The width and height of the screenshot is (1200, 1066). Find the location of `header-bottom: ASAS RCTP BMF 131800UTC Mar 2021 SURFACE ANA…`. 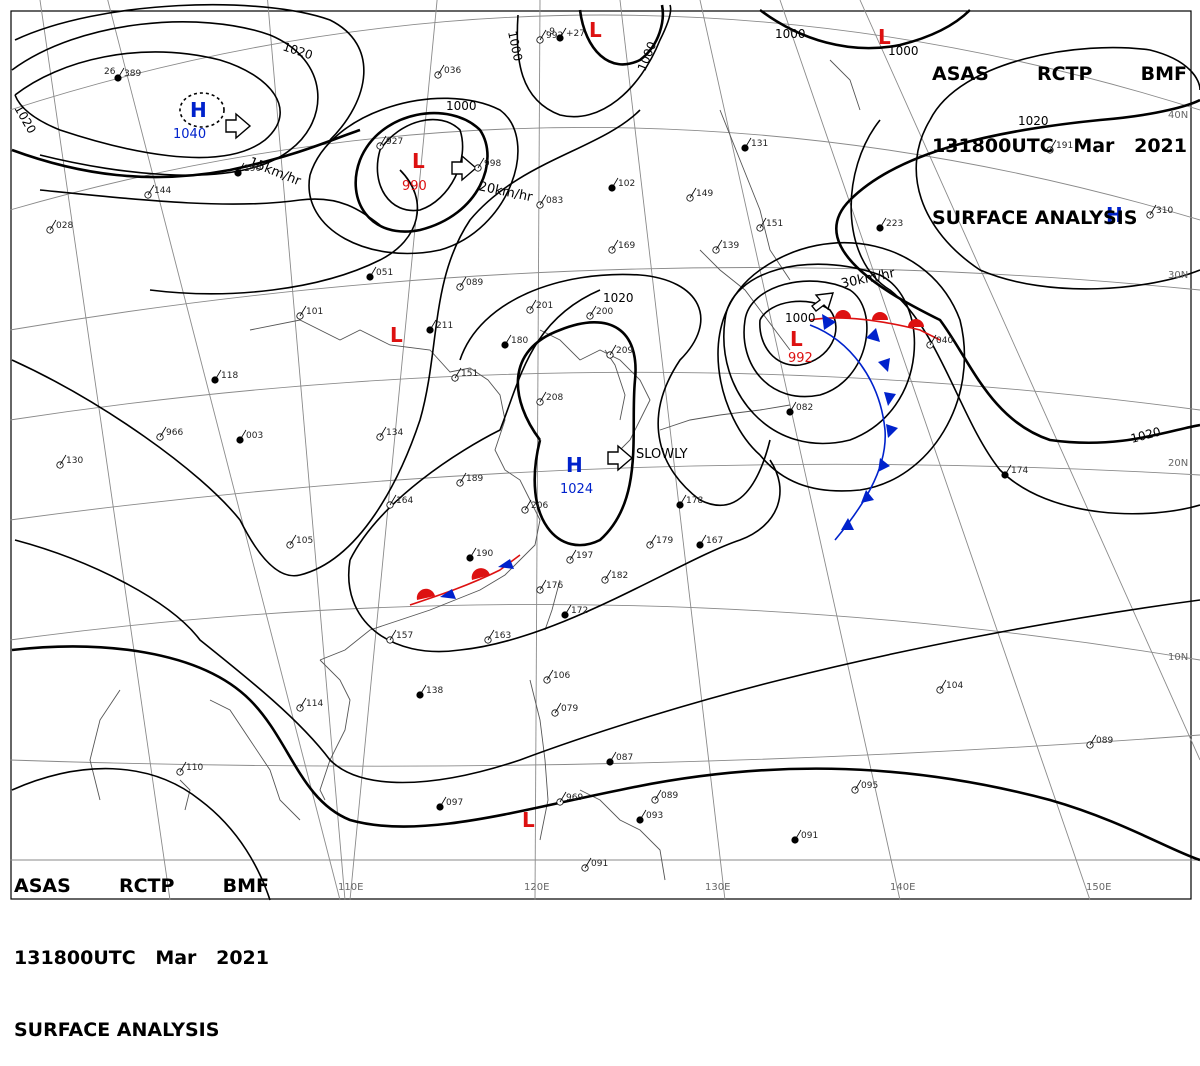

header-bottom: ASAS RCTP BMF 131800UTC Mar 2021 SURFACE ANA… is located at coordinates (141, 946).